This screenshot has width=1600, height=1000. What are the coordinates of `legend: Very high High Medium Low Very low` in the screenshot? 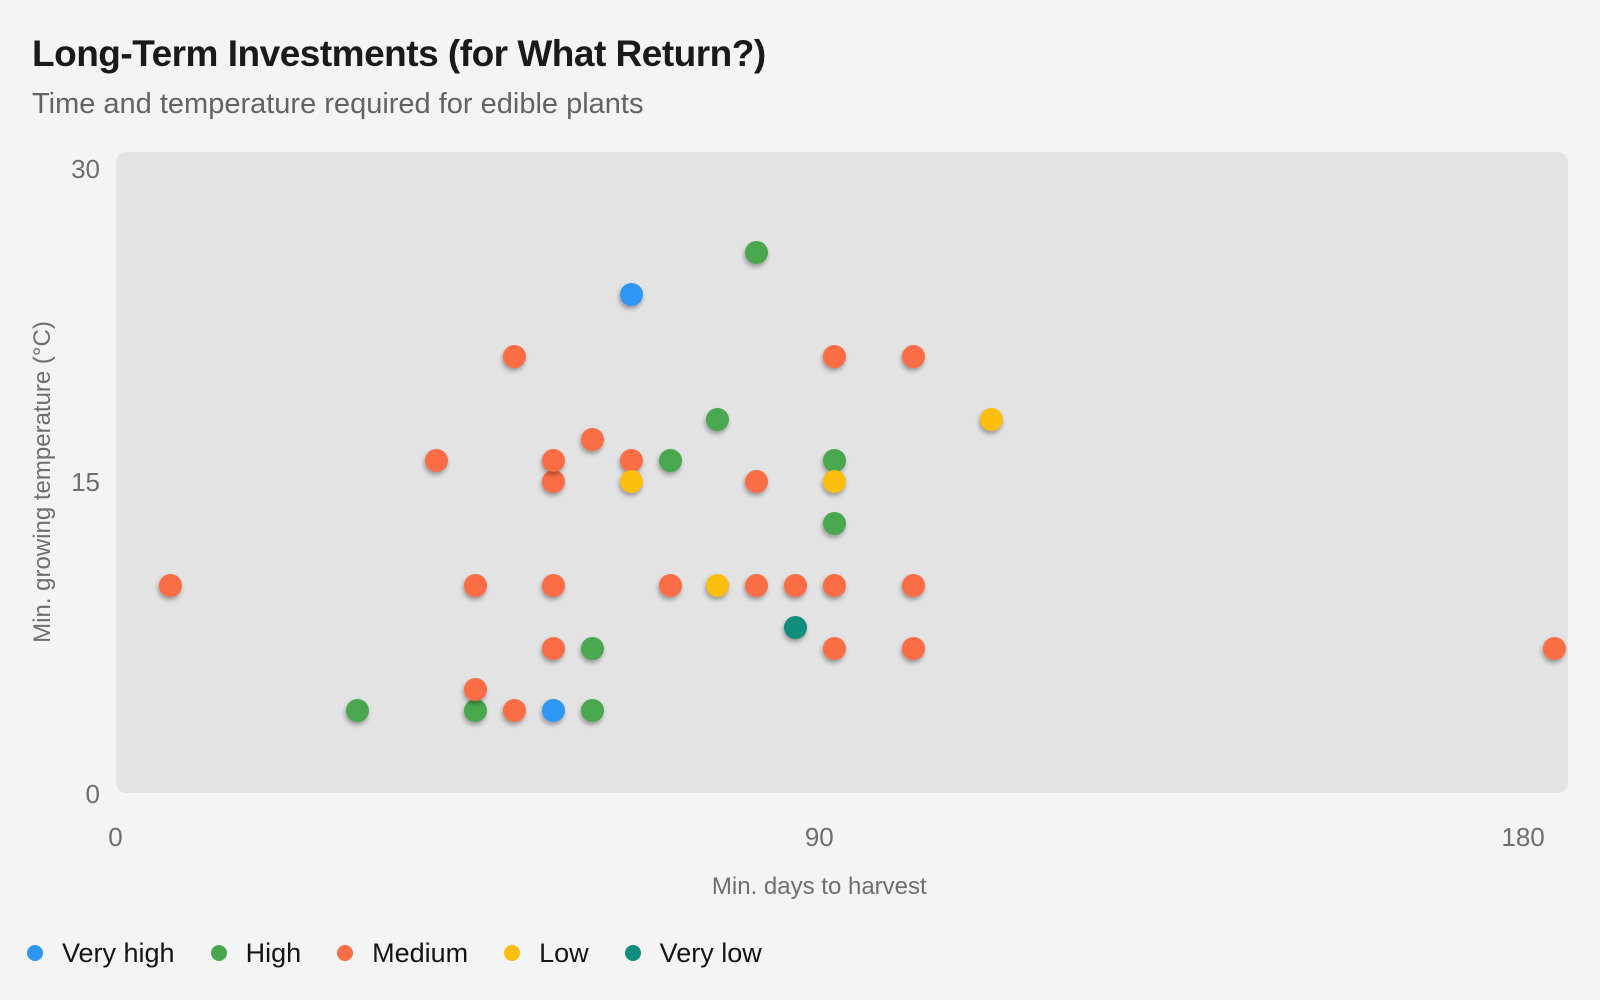 It's located at (394, 953).